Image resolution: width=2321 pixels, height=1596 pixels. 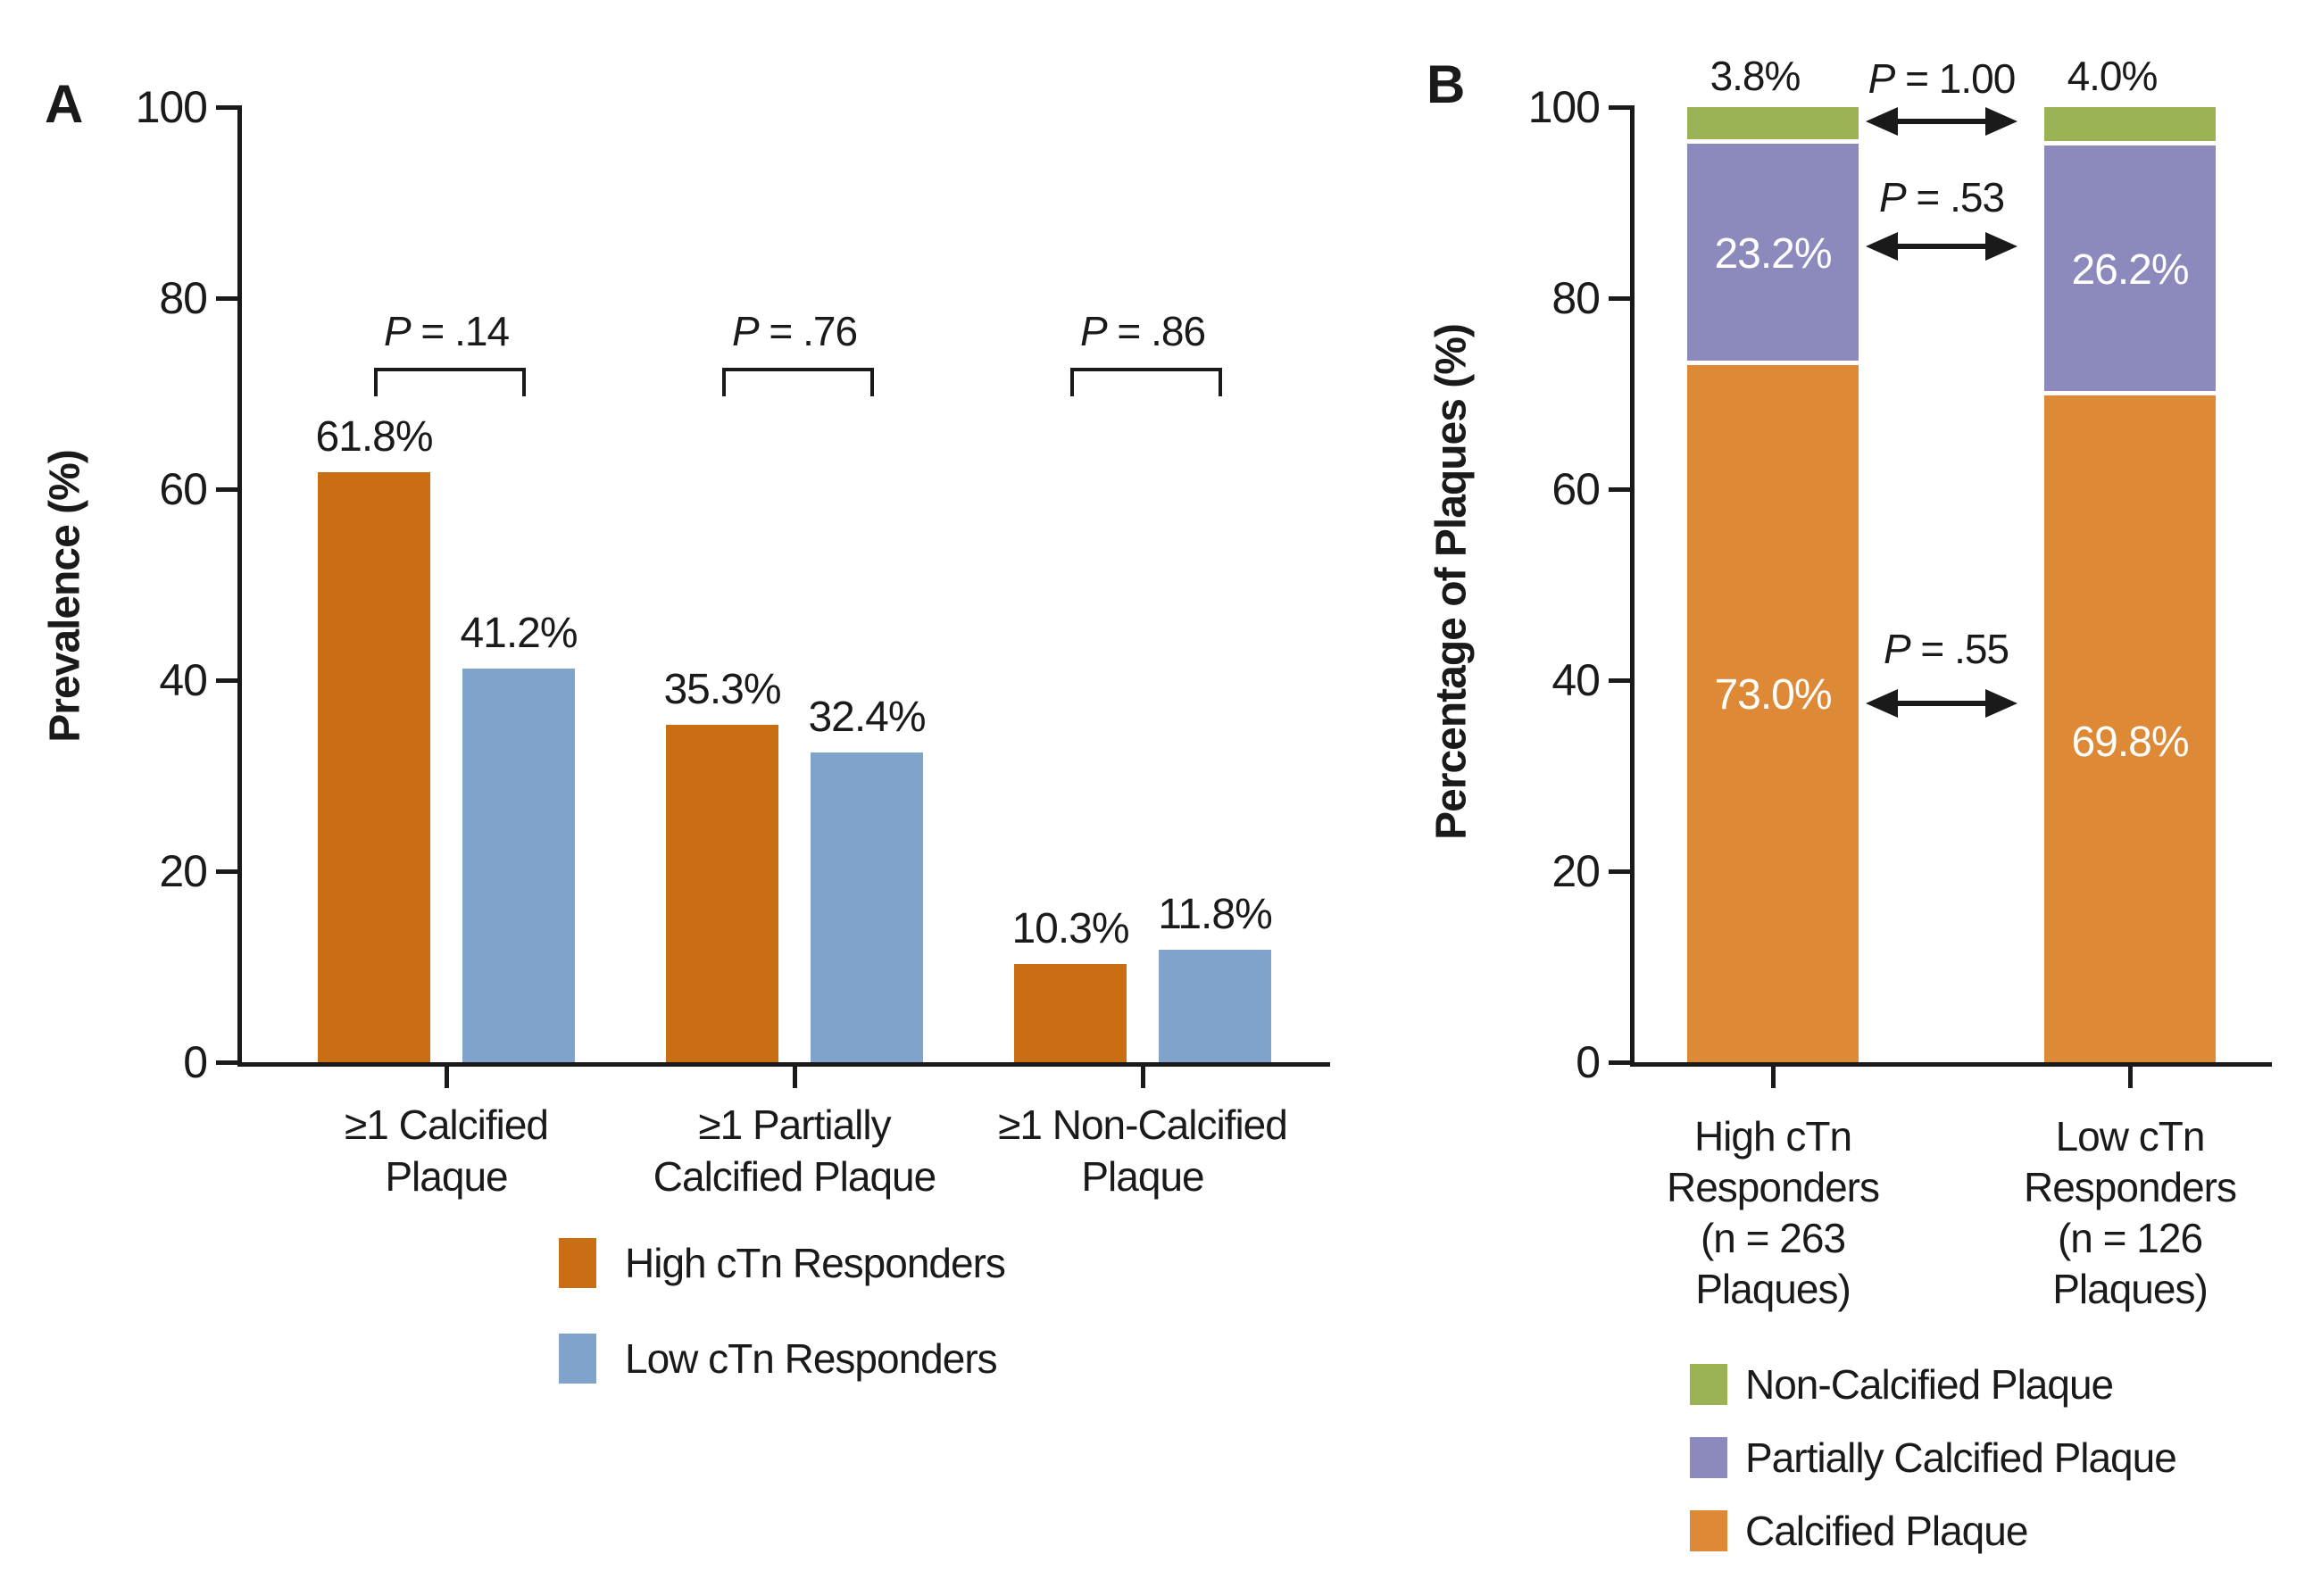 What do you see at coordinates (1708, 1531) in the screenshot?
I see `legend-swatch-calcified` at bounding box center [1708, 1531].